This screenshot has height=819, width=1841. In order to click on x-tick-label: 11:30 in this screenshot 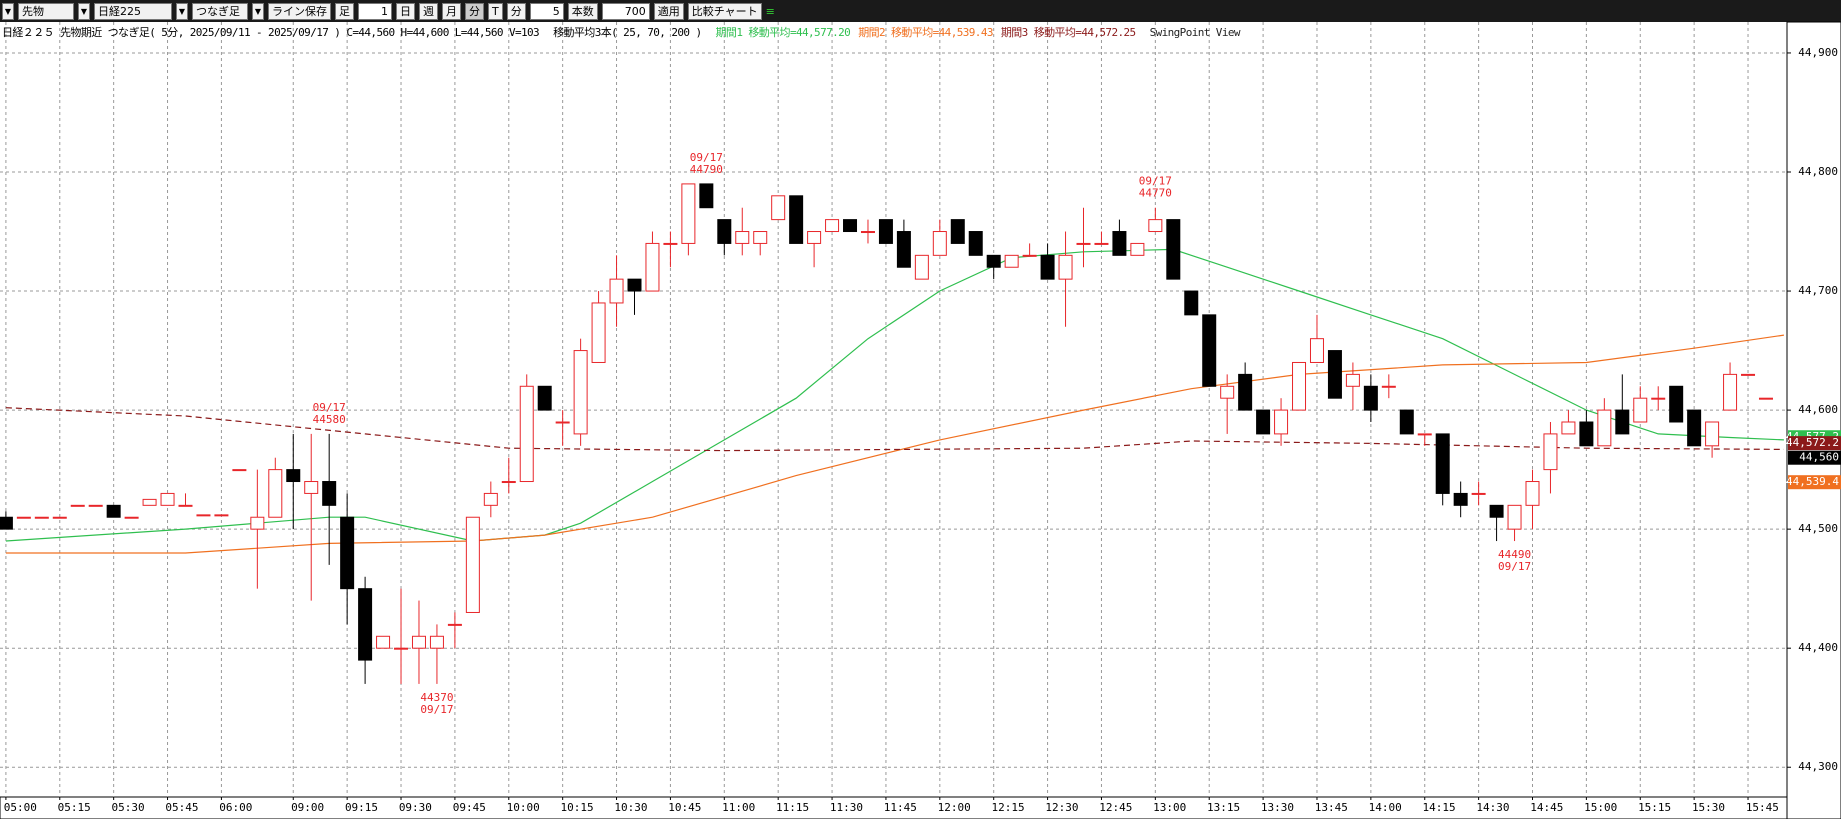, I will do `click(846, 807)`.